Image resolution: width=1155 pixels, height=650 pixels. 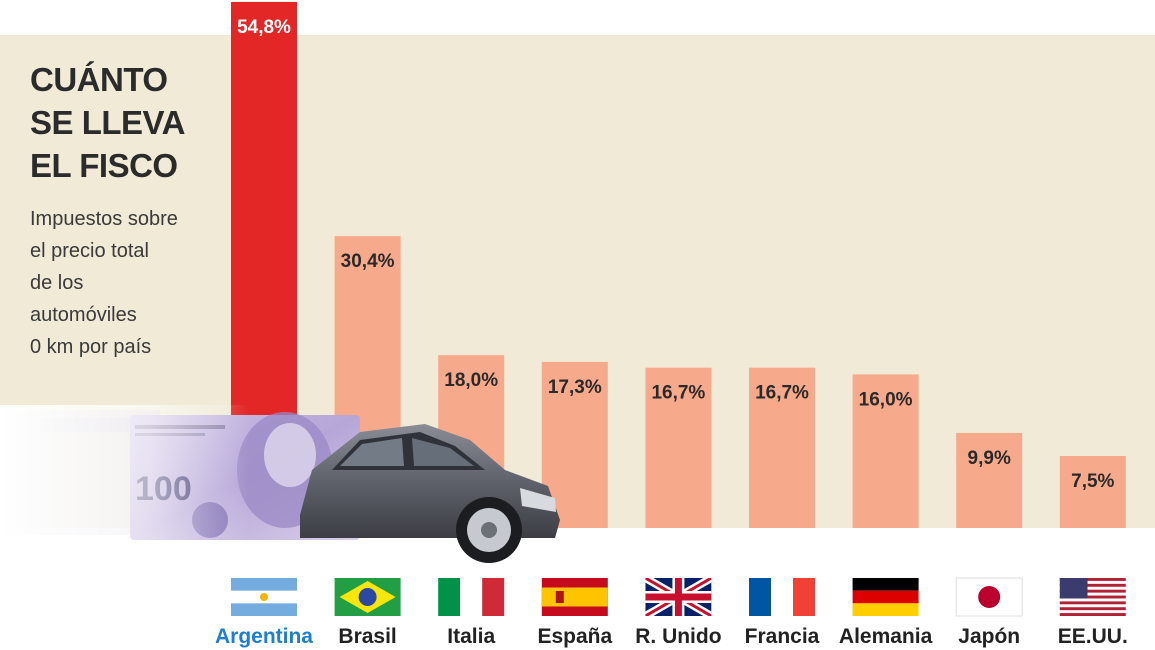 I want to click on category-label: Italia, so click(x=471, y=636).